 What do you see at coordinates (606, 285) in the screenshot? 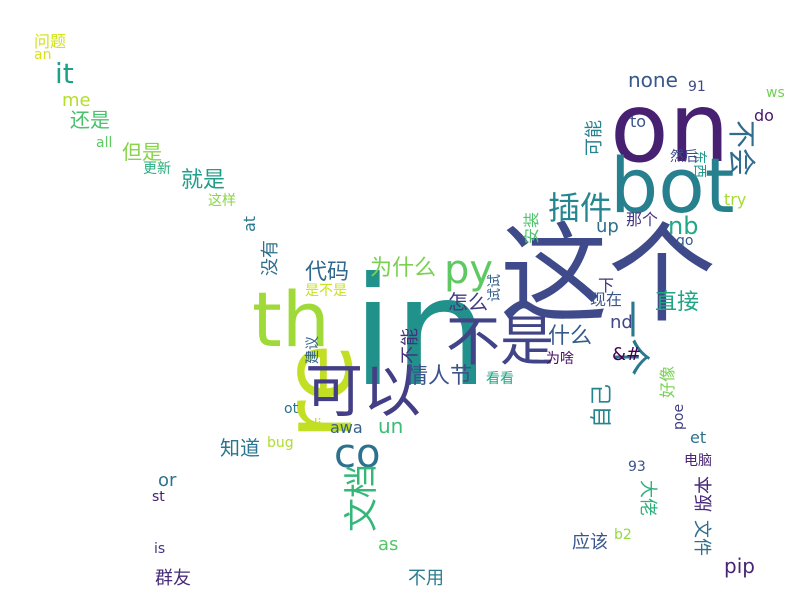
I see `word: 下` at bounding box center [606, 285].